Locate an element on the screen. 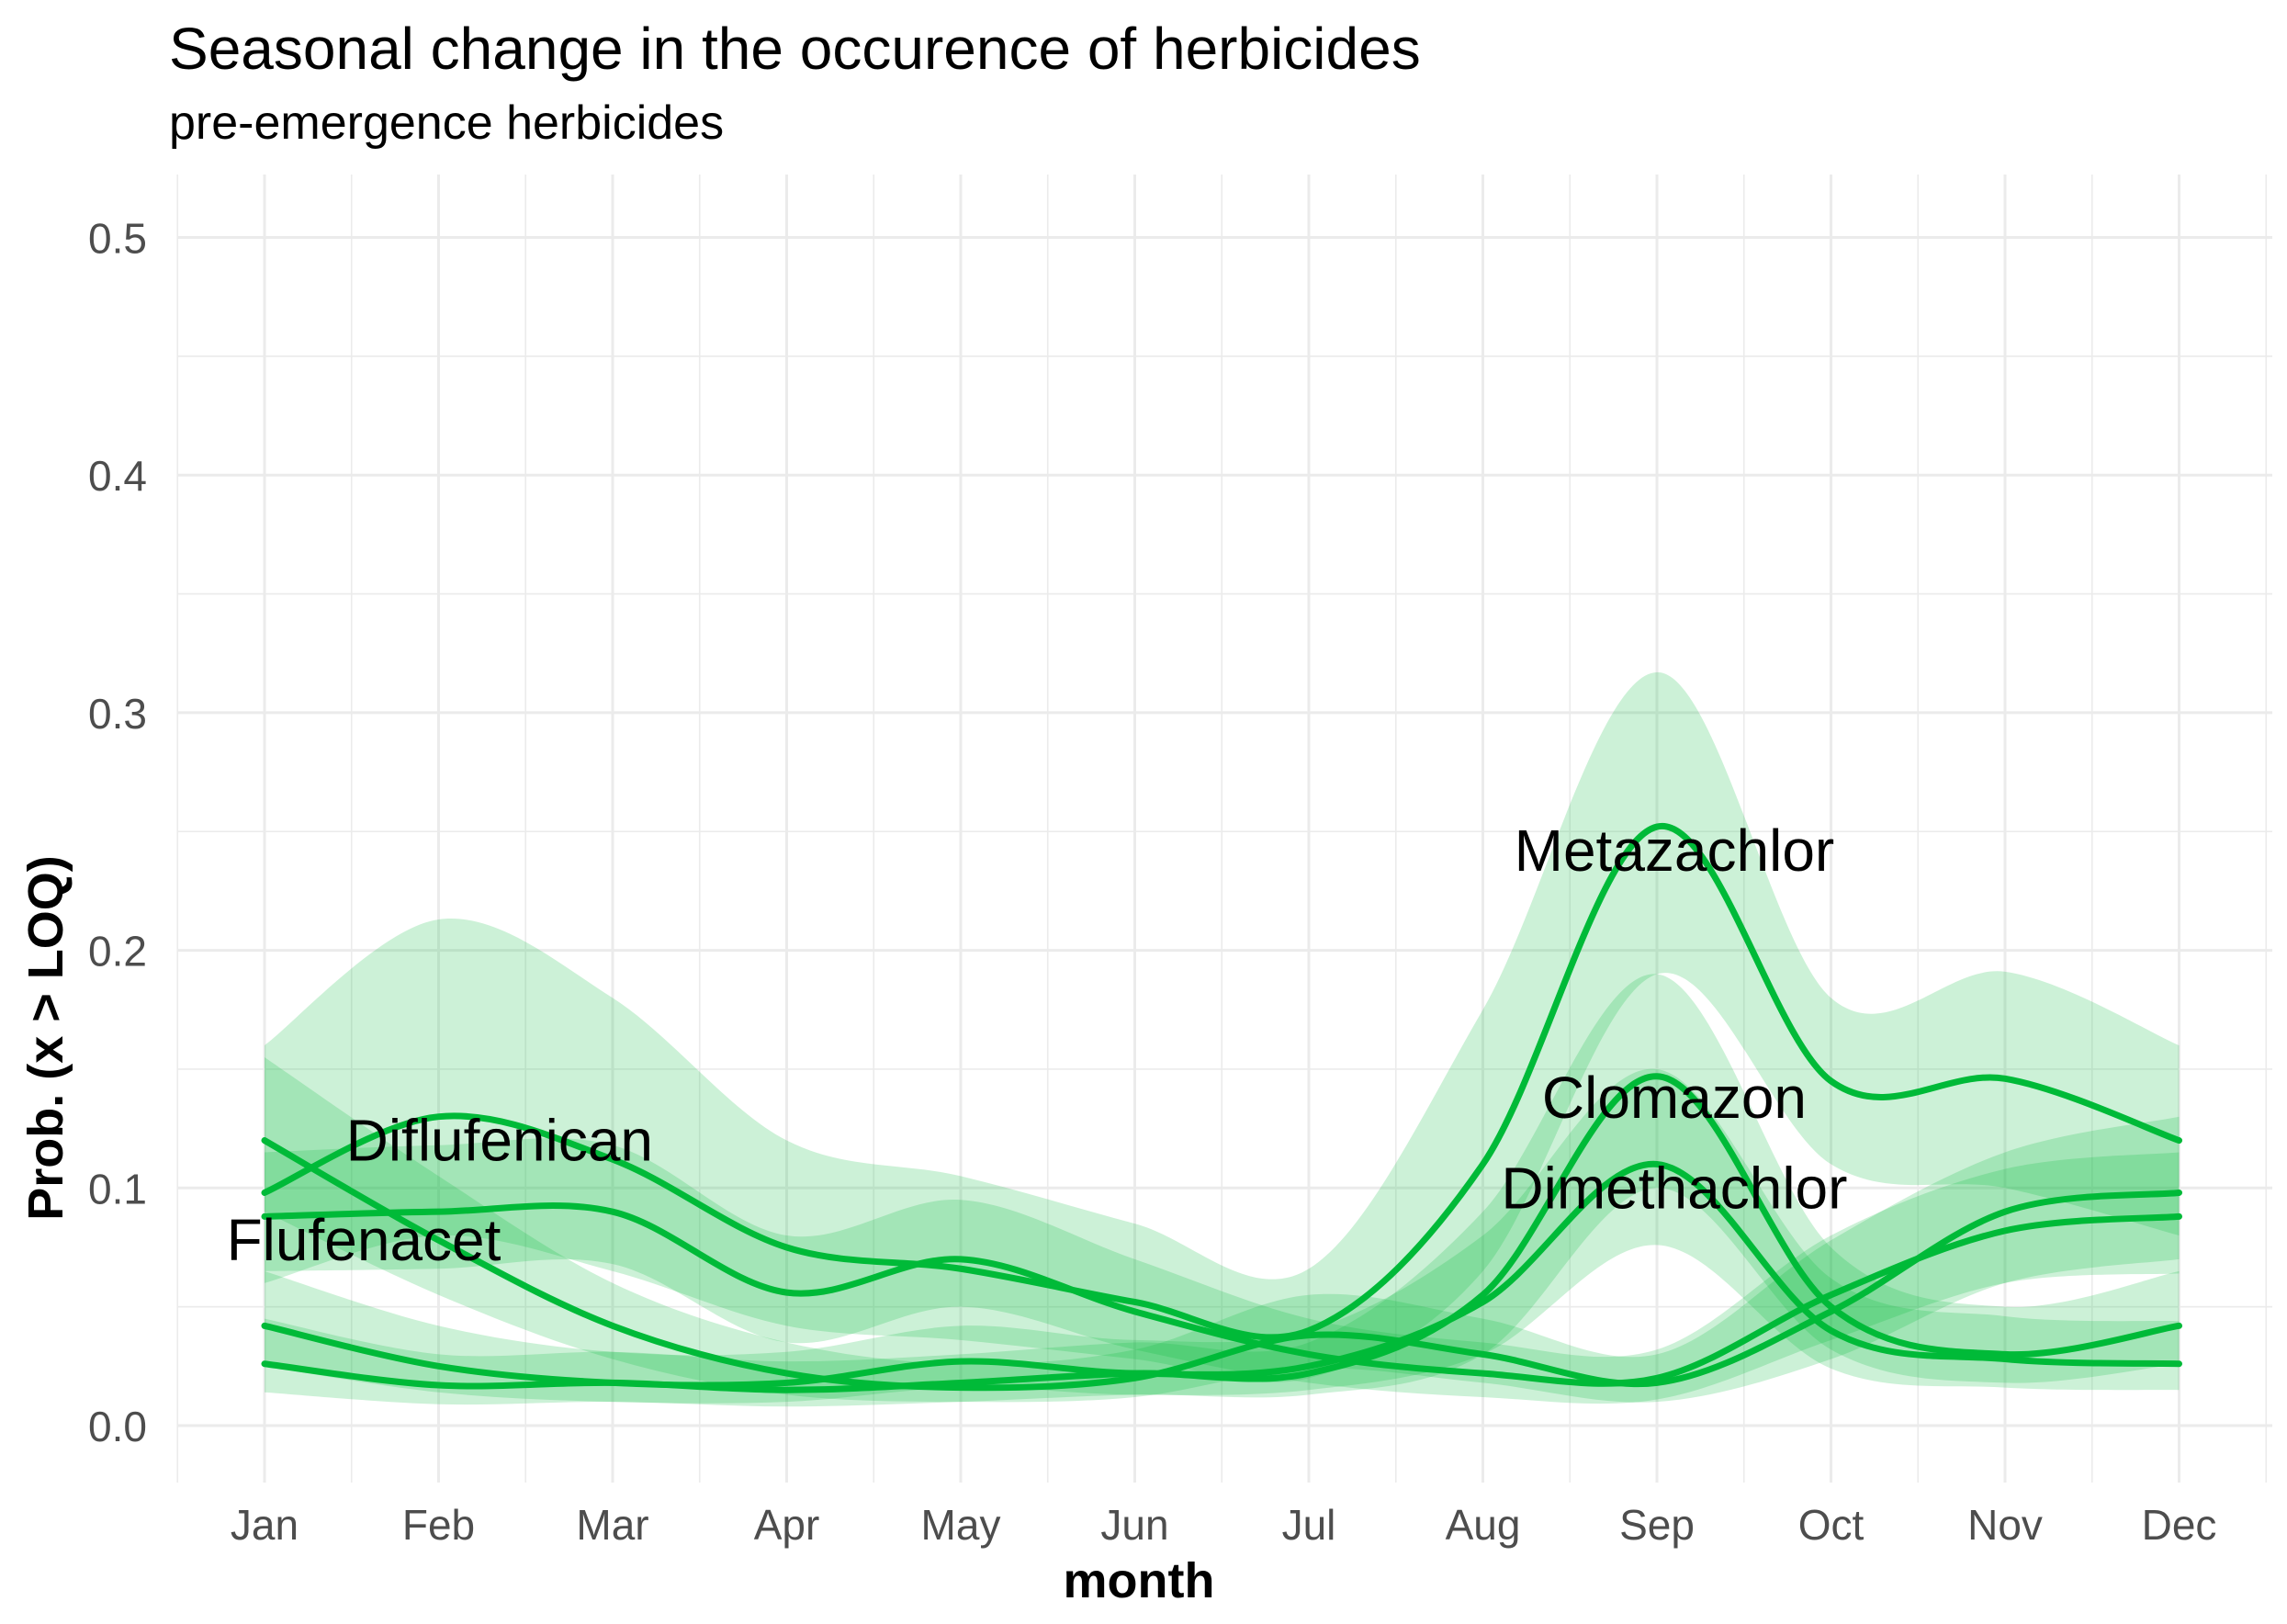 The width and height of the screenshot is (2287, 1624). y-tick-label: 0.5 is located at coordinates (117, 239).